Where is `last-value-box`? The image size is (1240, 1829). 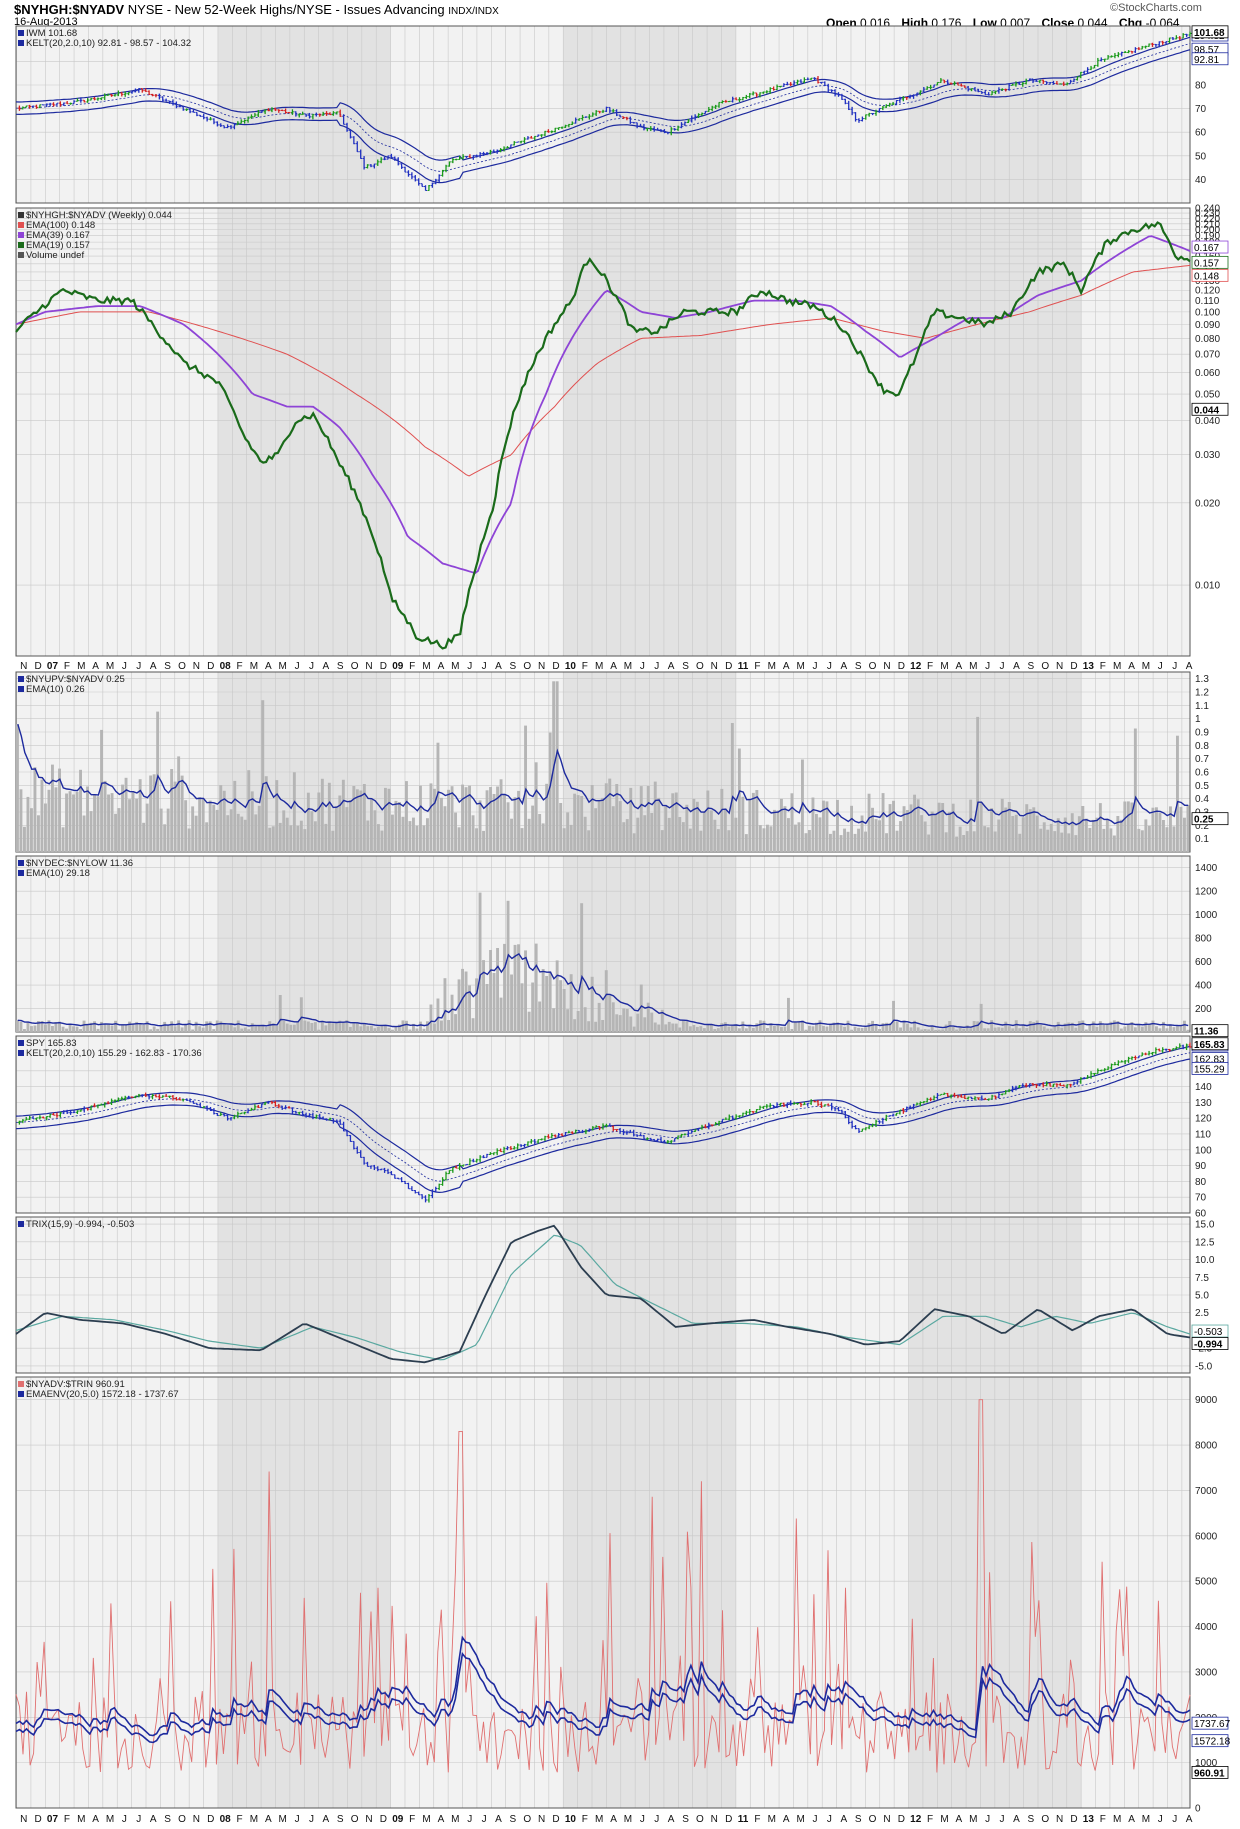 last-value-box is located at coordinates (1210, 59).